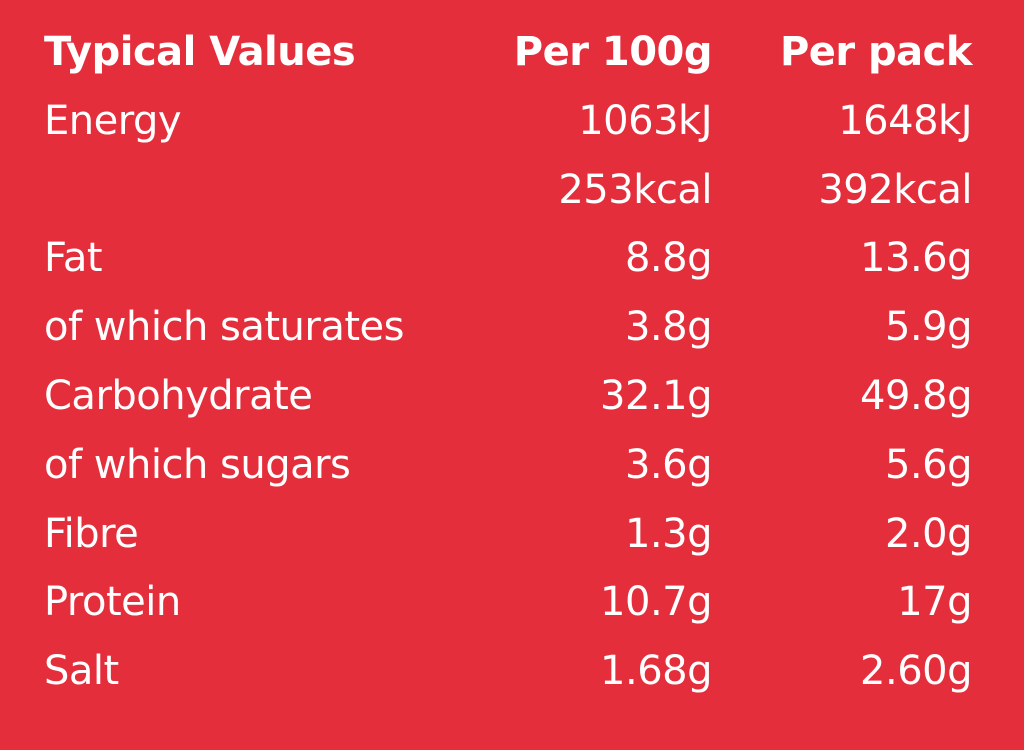 The image size is (1024, 750). I want to click on nutrient-value: 392kcal, so click(895, 189).